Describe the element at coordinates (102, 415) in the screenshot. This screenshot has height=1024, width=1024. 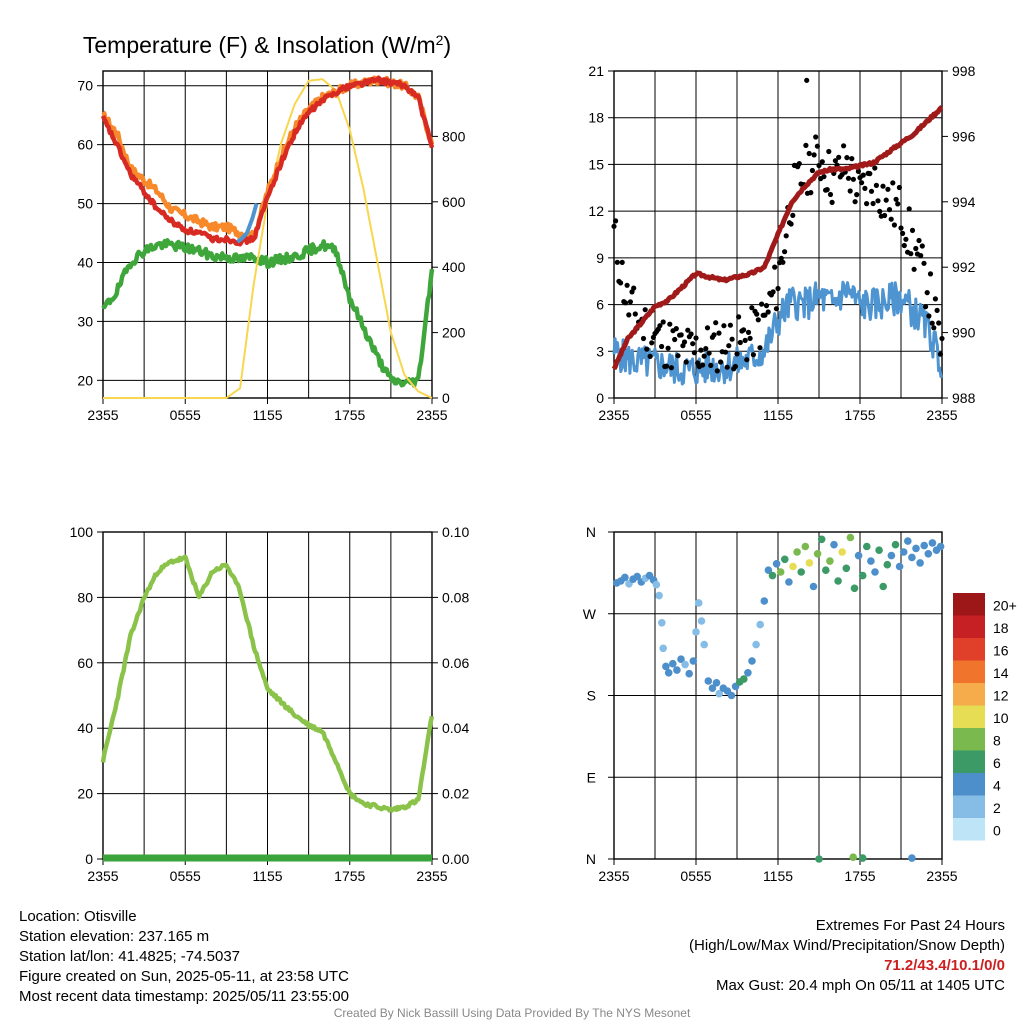
I see `temp-xtick: 2355` at that location.